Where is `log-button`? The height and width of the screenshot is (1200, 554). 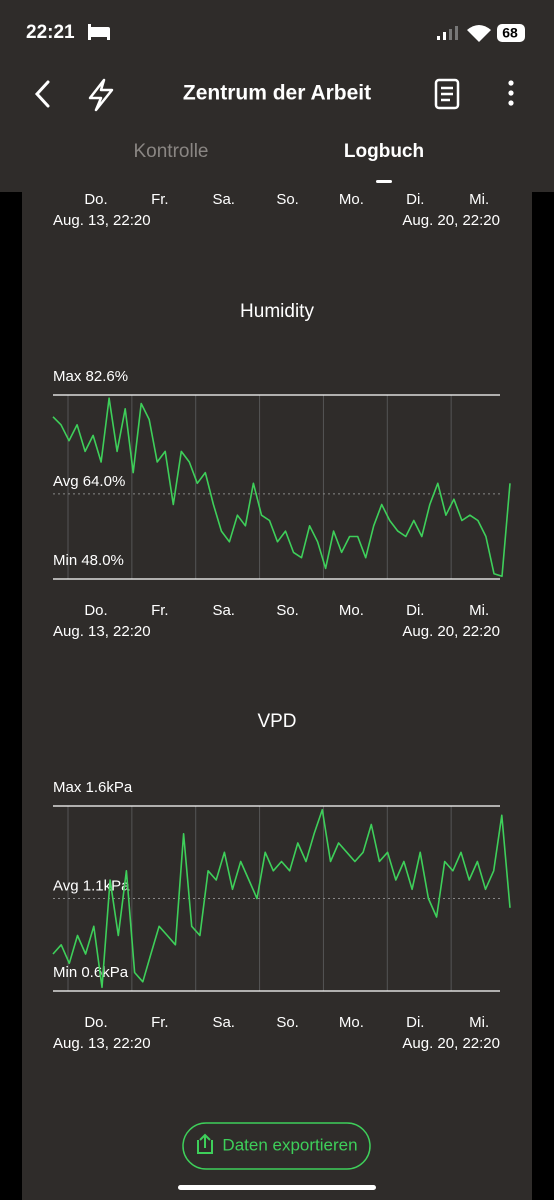
log-button is located at coordinates (447, 94).